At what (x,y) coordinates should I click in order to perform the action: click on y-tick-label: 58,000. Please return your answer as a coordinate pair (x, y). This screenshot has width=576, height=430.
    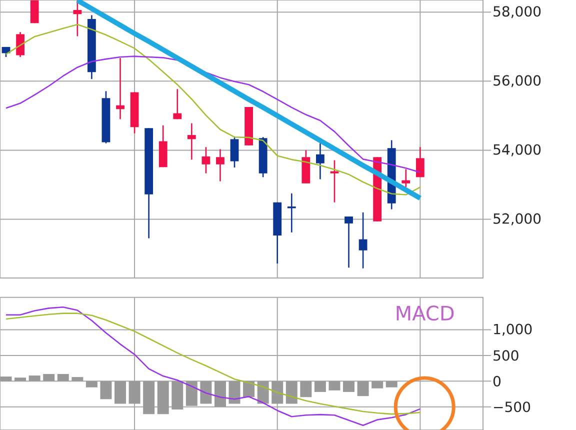
    Looking at the image, I should click on (517, 12).